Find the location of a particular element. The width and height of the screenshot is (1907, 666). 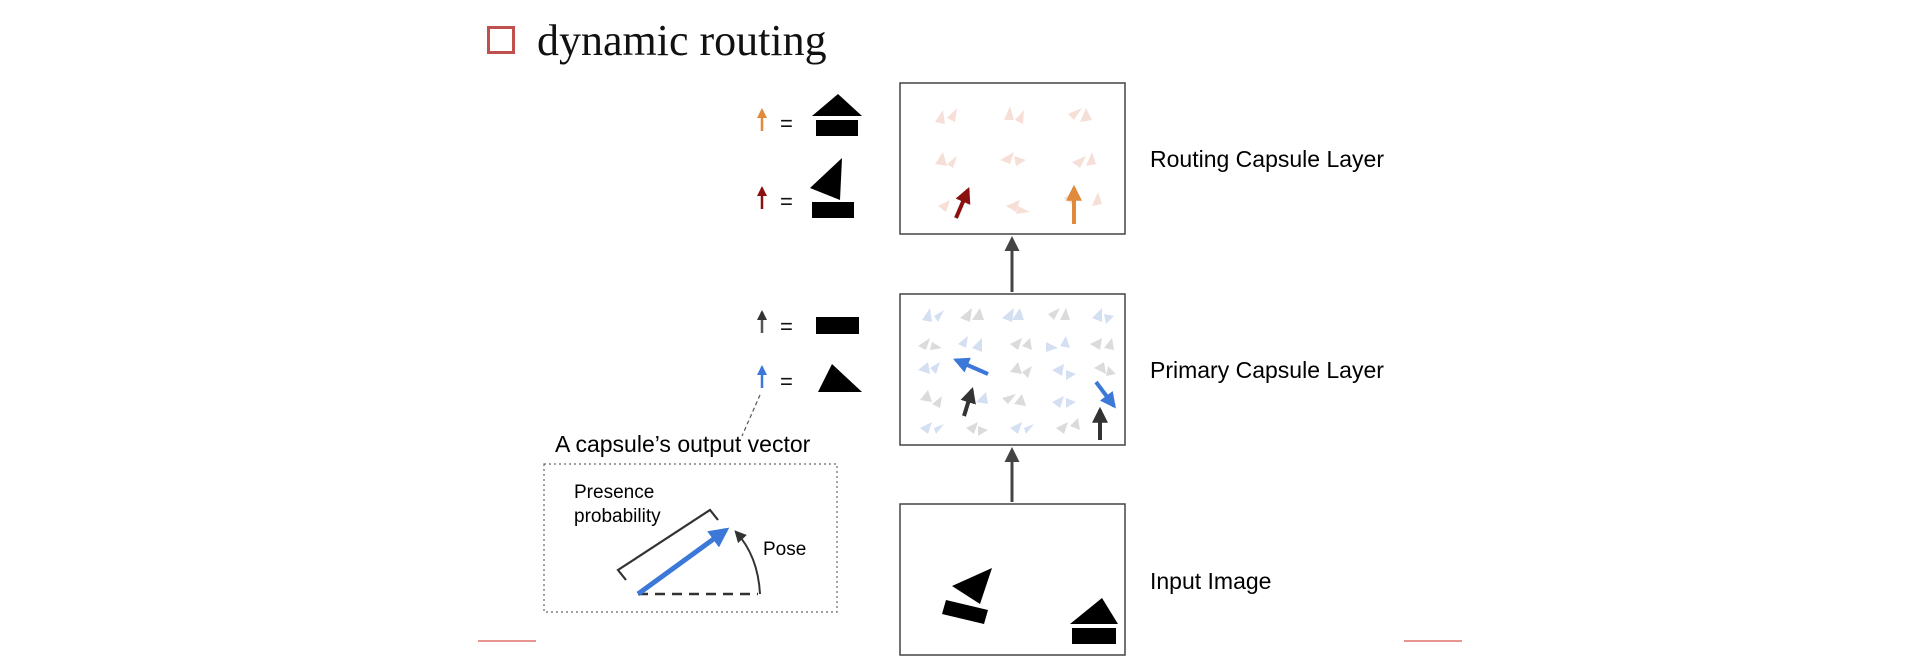

routing-layer-label: Routing Capsule Layer is located at coordinates (1267, 159).